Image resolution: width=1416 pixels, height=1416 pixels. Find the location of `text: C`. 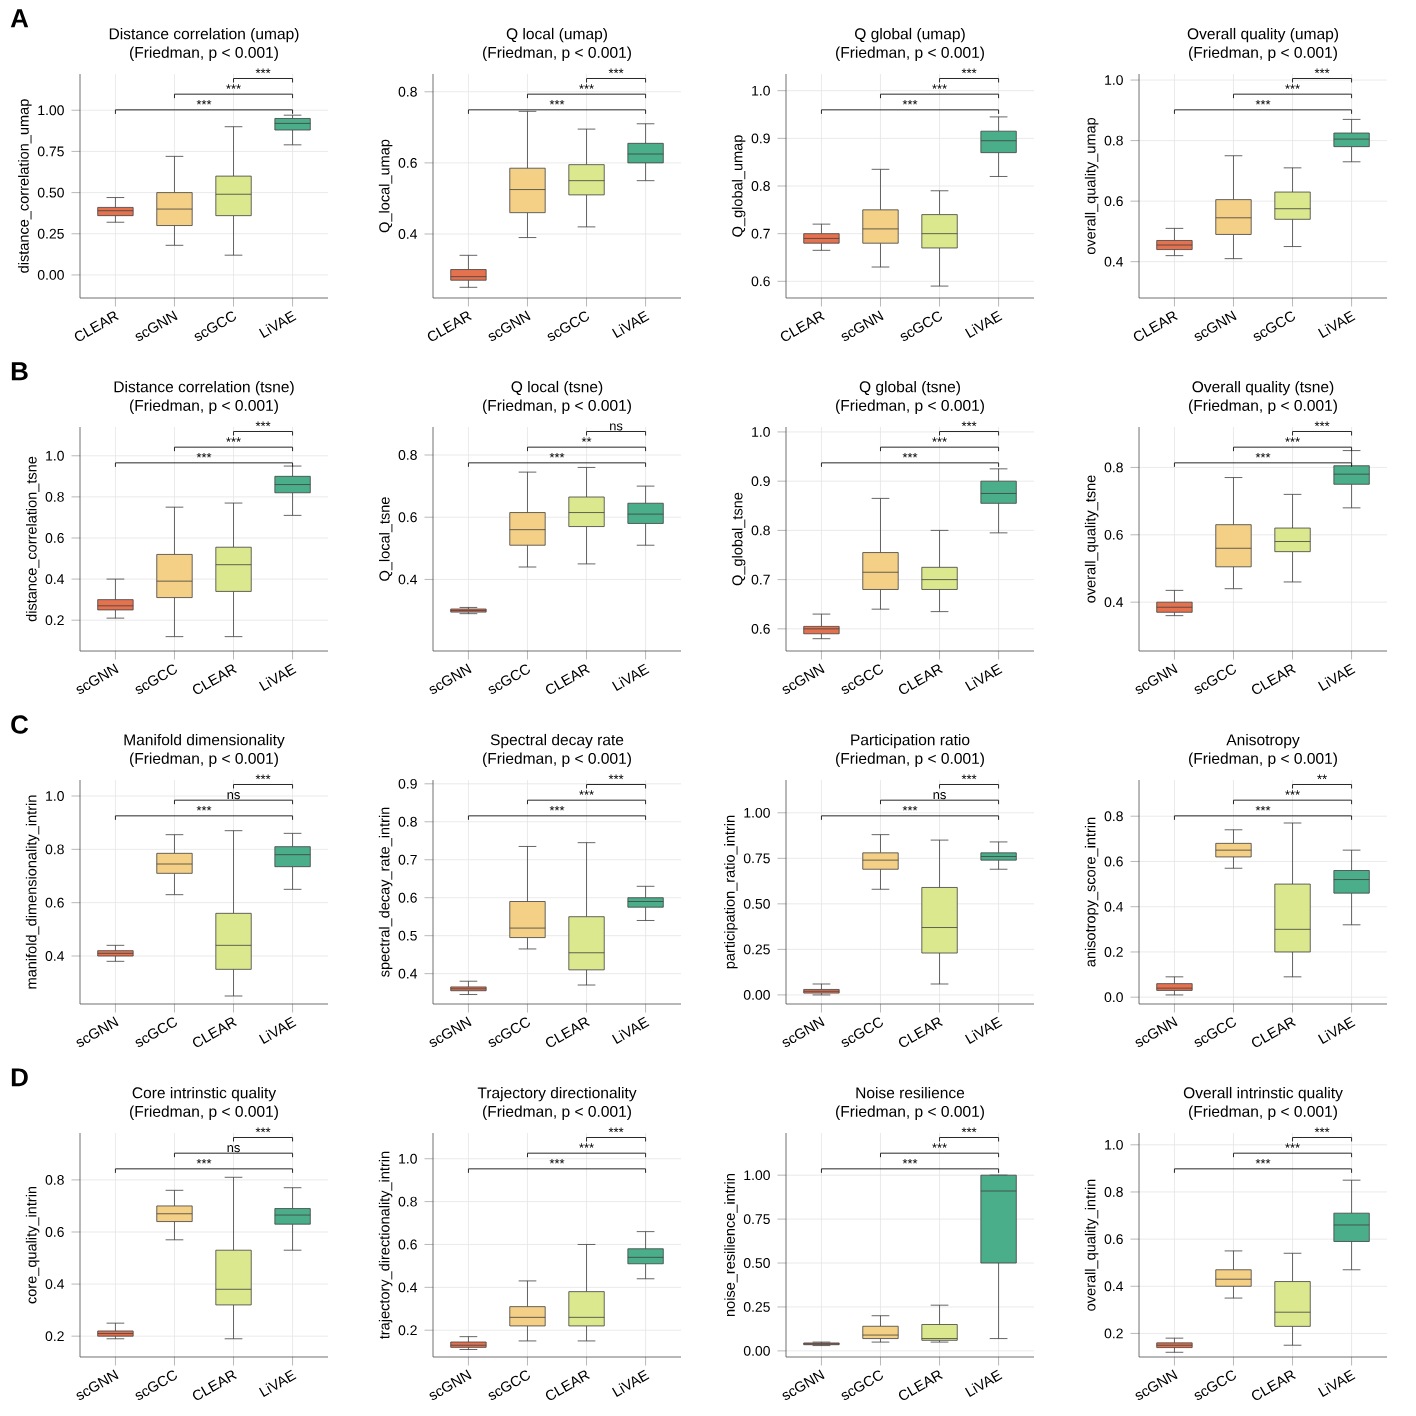

text: C is located at coordinates (20, 724).